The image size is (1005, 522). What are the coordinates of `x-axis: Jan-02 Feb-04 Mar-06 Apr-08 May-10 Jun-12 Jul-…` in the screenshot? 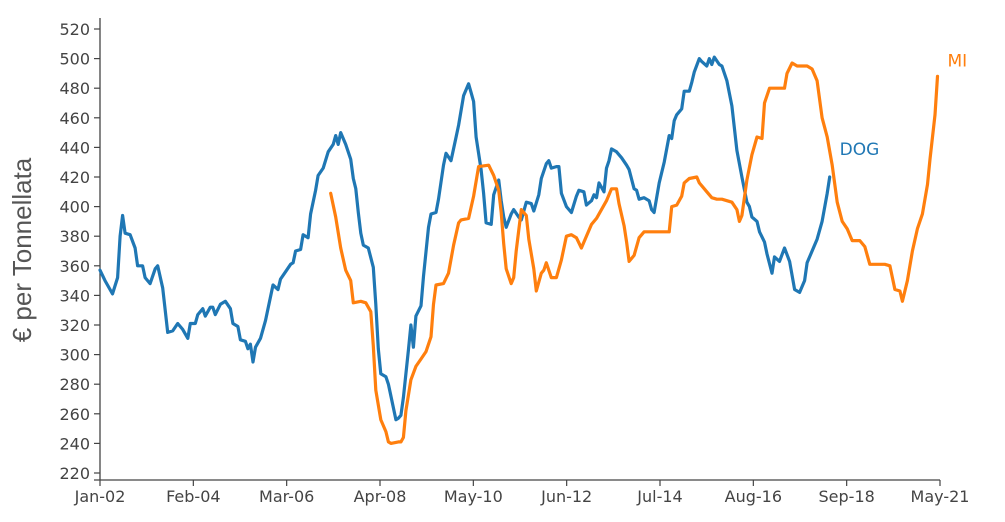 It's located at (522, 492).